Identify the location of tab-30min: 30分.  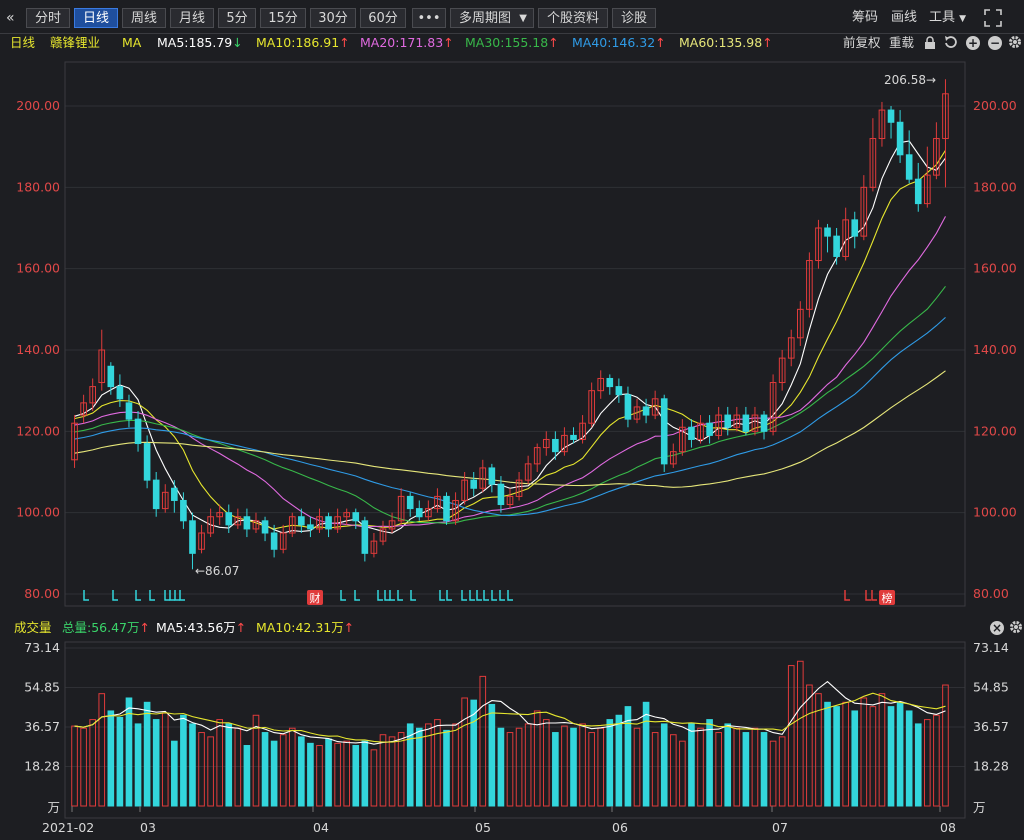
(333, 18).